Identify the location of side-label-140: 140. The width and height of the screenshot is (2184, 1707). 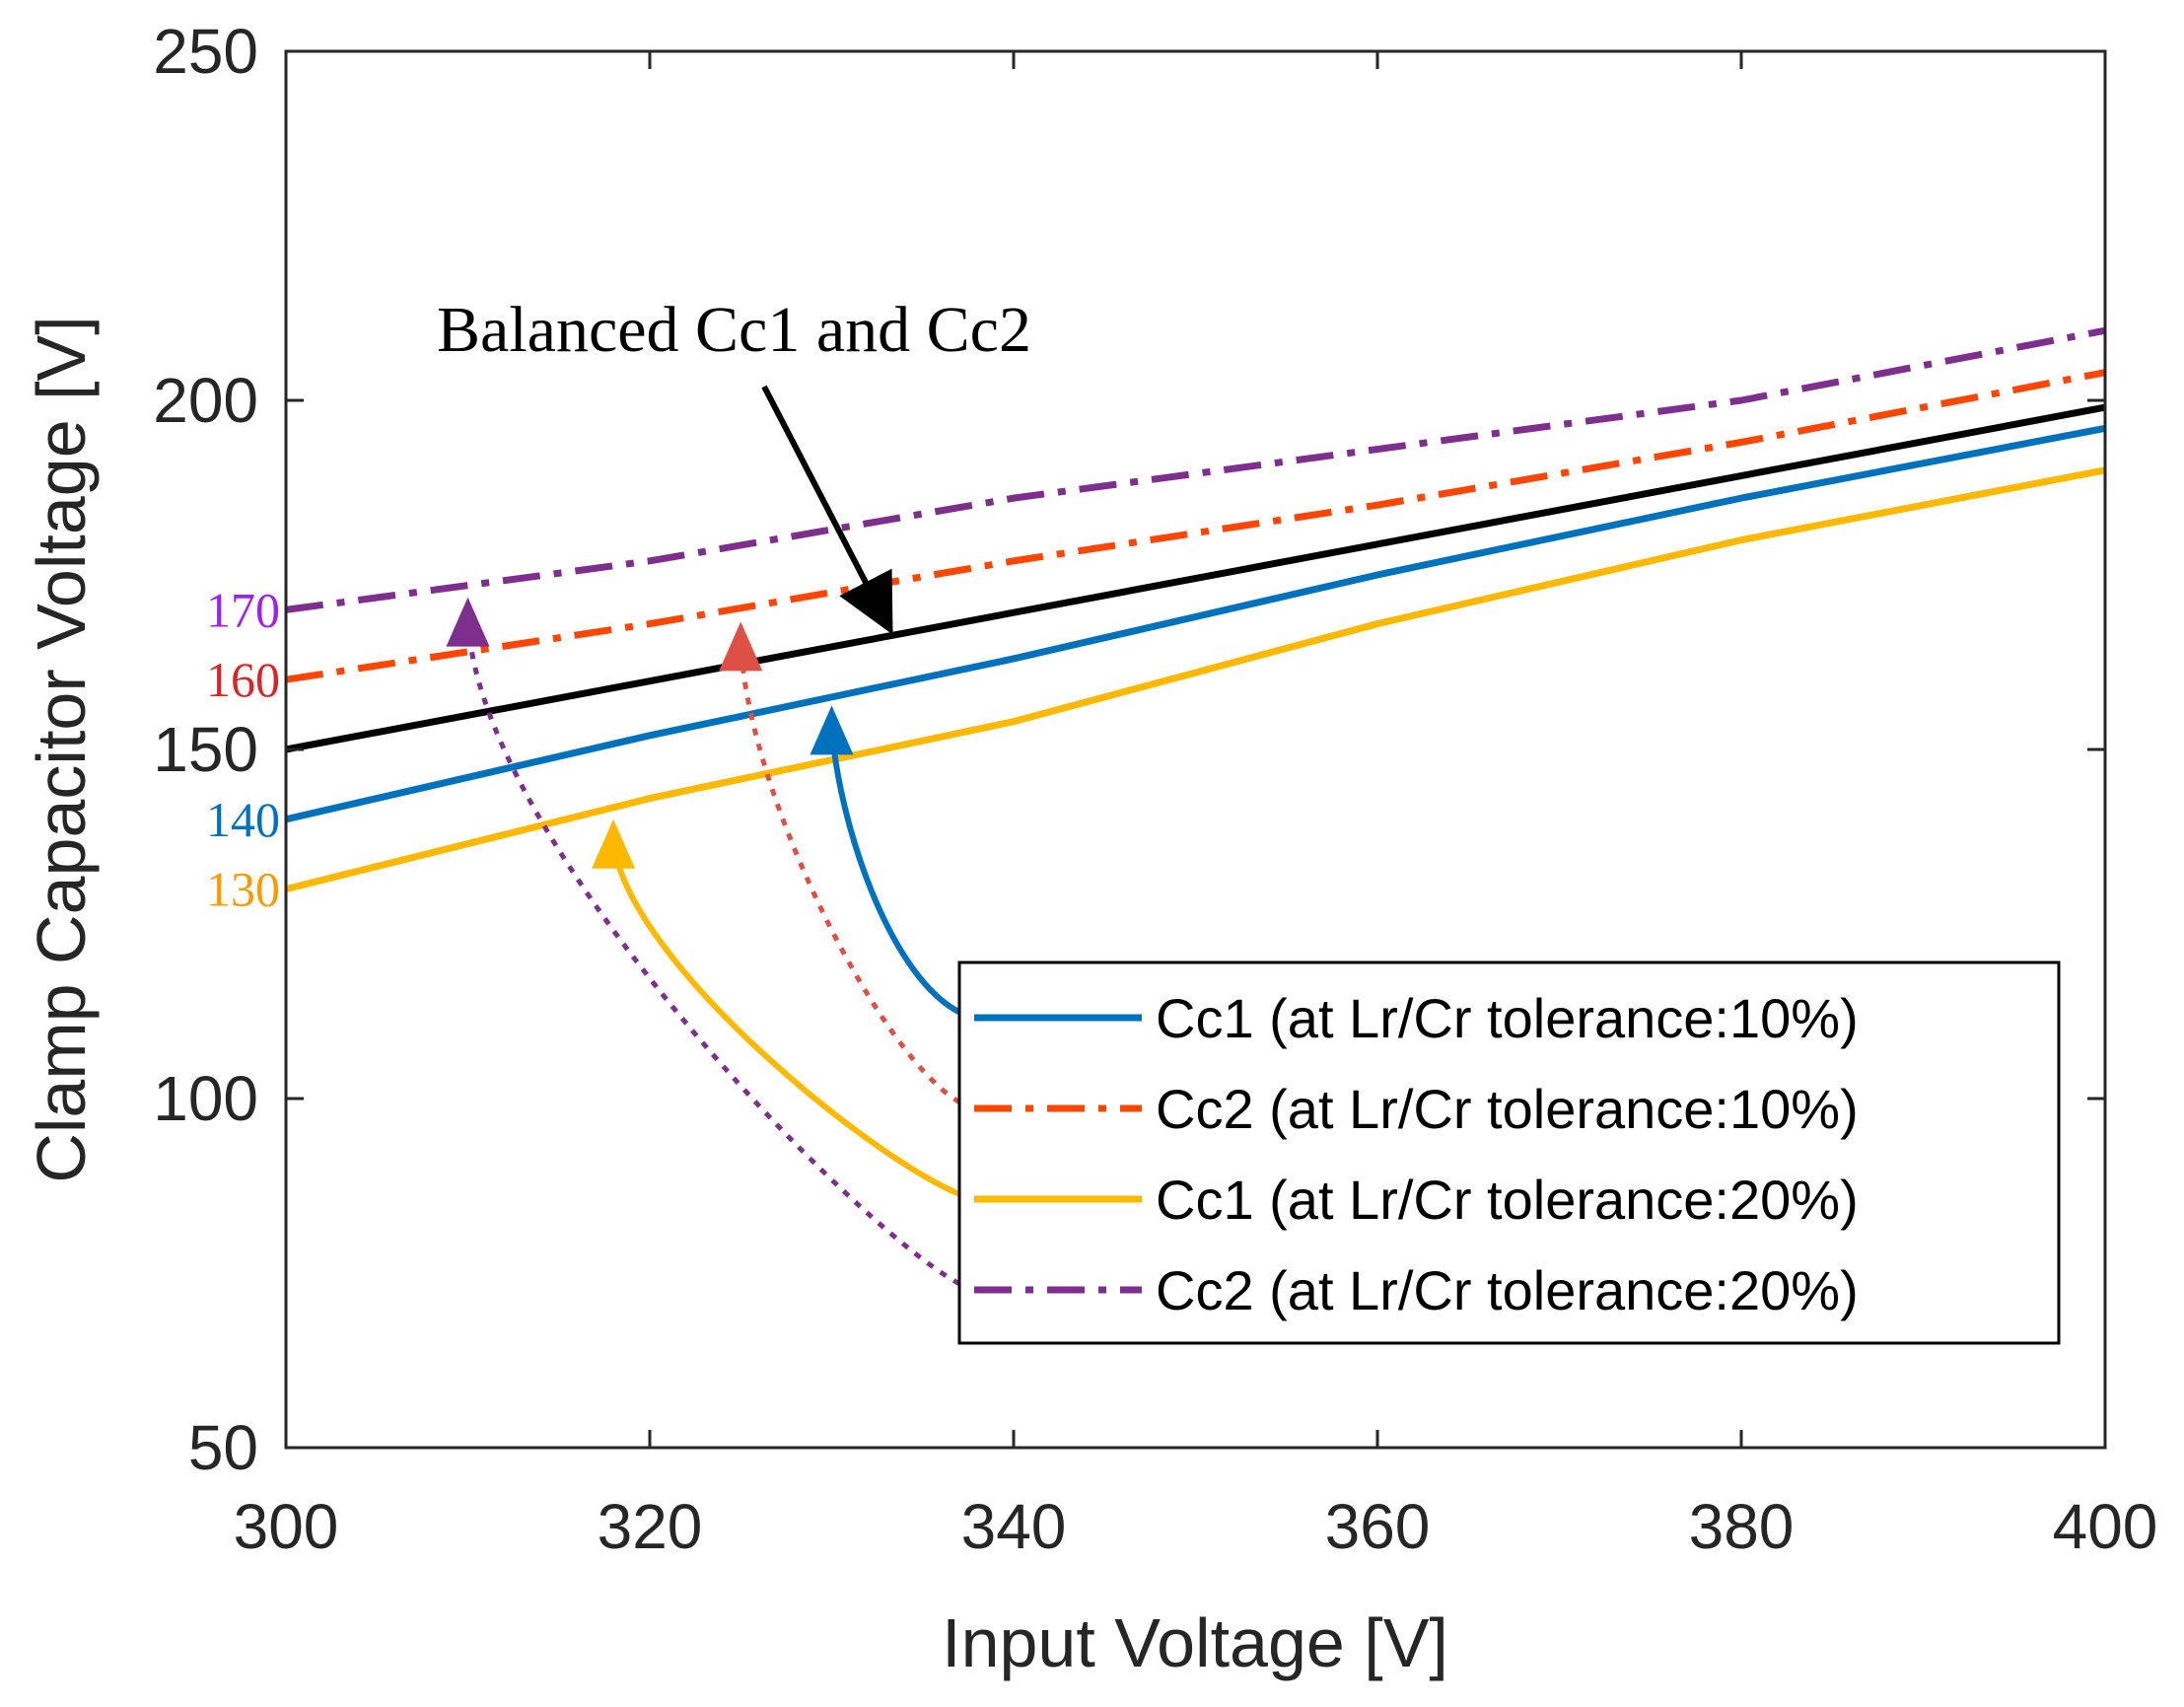
(243, 819).